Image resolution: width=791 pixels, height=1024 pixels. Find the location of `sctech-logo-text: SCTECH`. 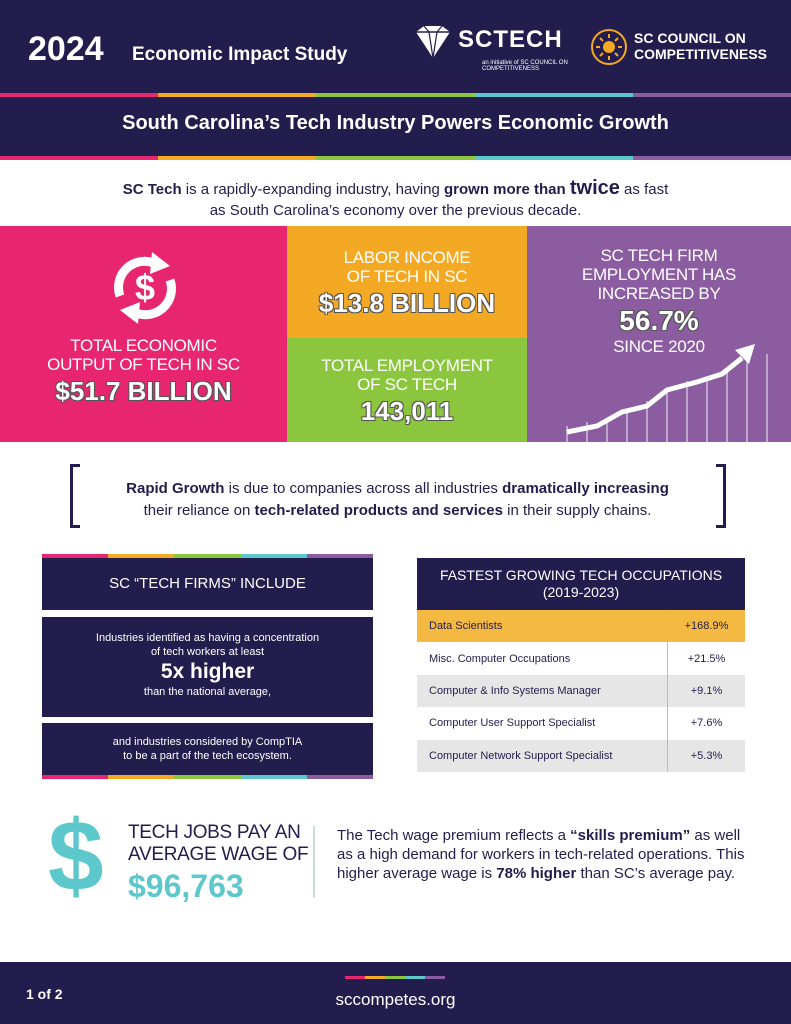

sctech-logo-text: SCTECH is located at coordinates (510, 40).